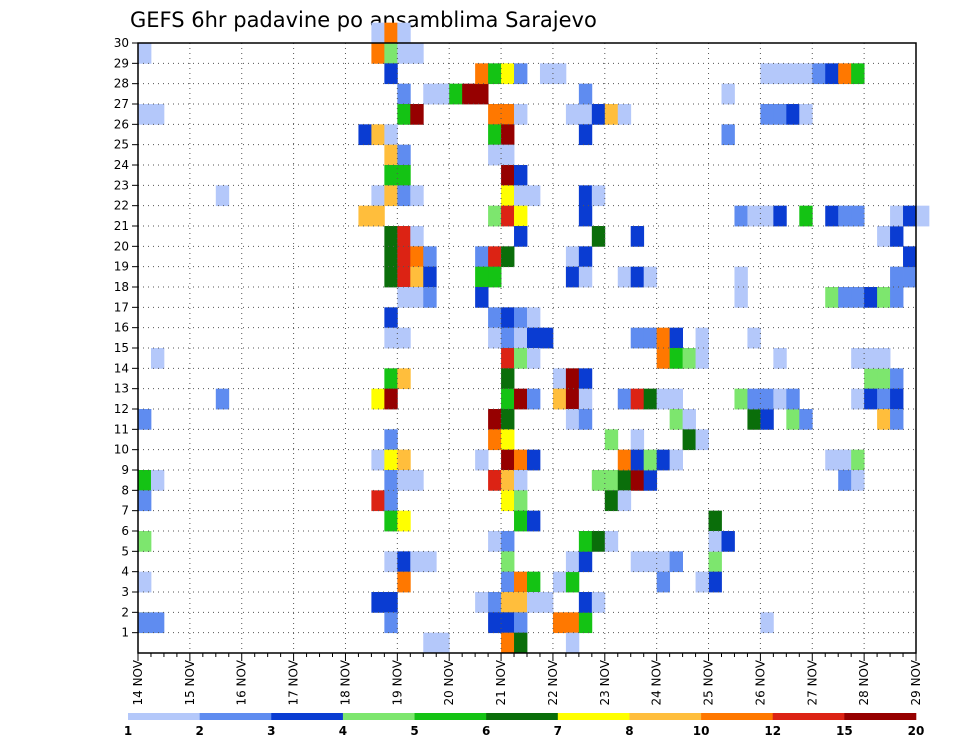 The image size is (960, 742). What do you see at coordinates (125, 531) in the screenshot?
I see `y-tick-label: 6` at bounding box center [125, 531].